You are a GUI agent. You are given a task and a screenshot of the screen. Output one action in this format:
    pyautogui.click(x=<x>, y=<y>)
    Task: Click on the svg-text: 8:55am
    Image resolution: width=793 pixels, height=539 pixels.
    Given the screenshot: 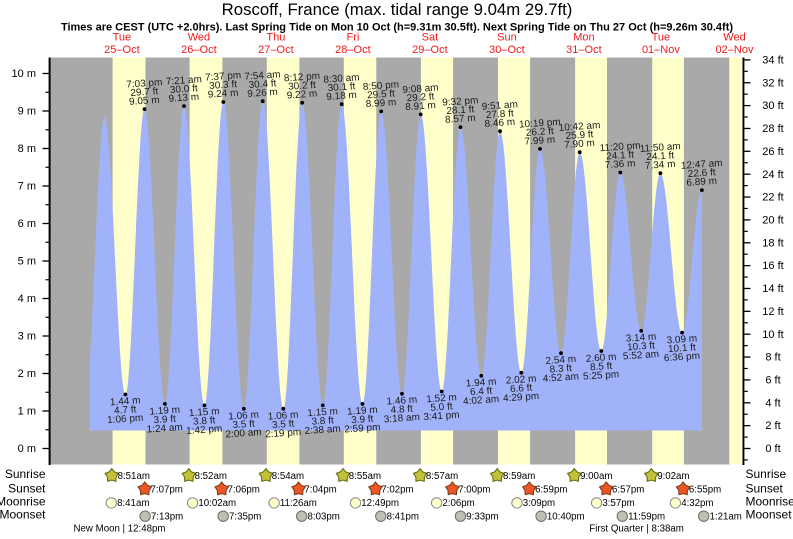 What is the action you would take?
    pyautogui.click(x=365, y=476)
    